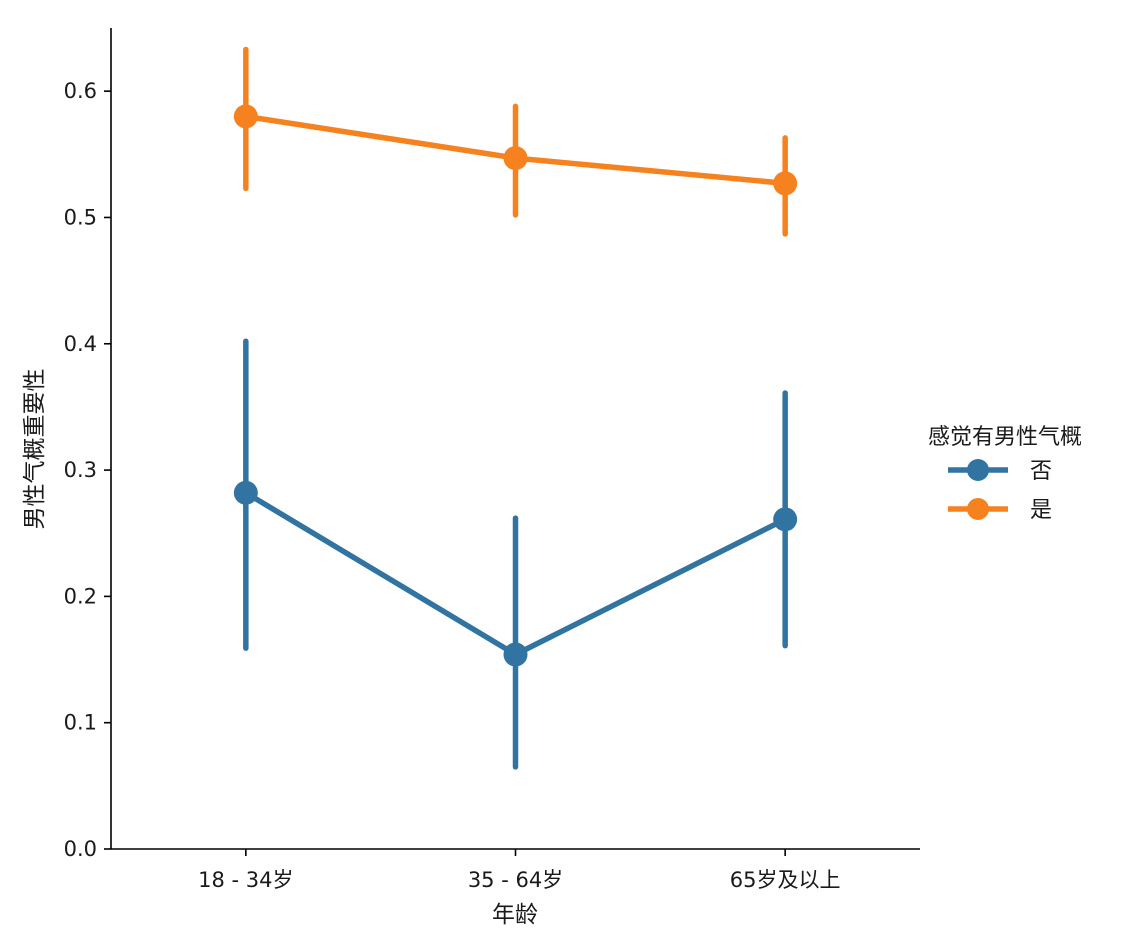 The height and width of the screenshot is (943, 1136). I want to click on y-tick-label: 0.0, so click(80, 849).